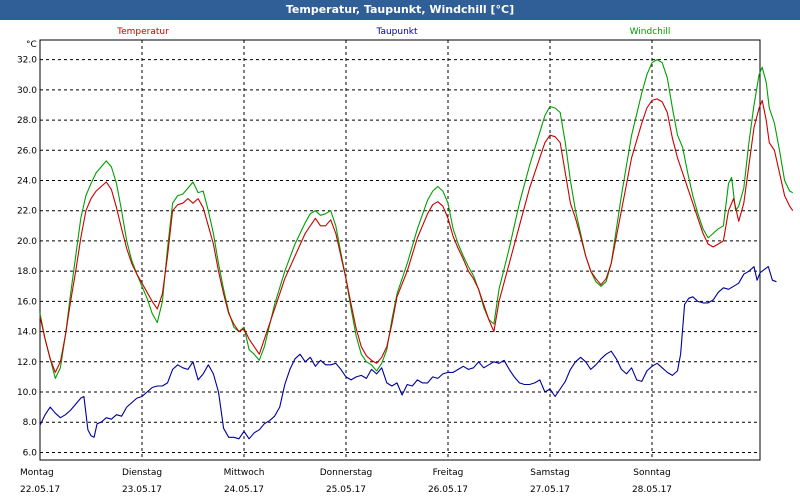 This screenshot has height=500, width=800. What do you see at coordinates (27, 242) in the screenshot?
I see `y-tick-label: 20.0` at bounding box center [27, 242].